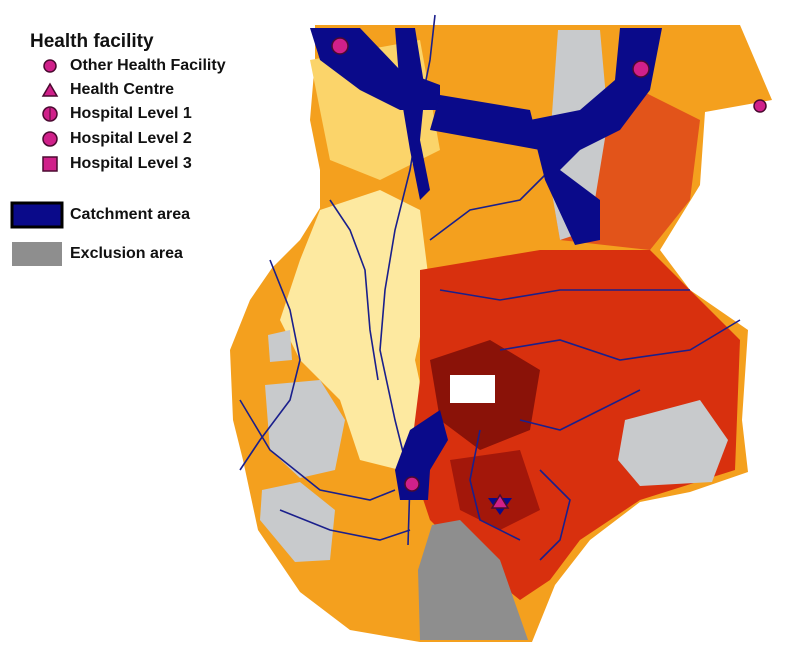 The height and width of the screenshot is (662, 785). I want to click on legend-entry: Hospital Level 3, so click(131, 163).